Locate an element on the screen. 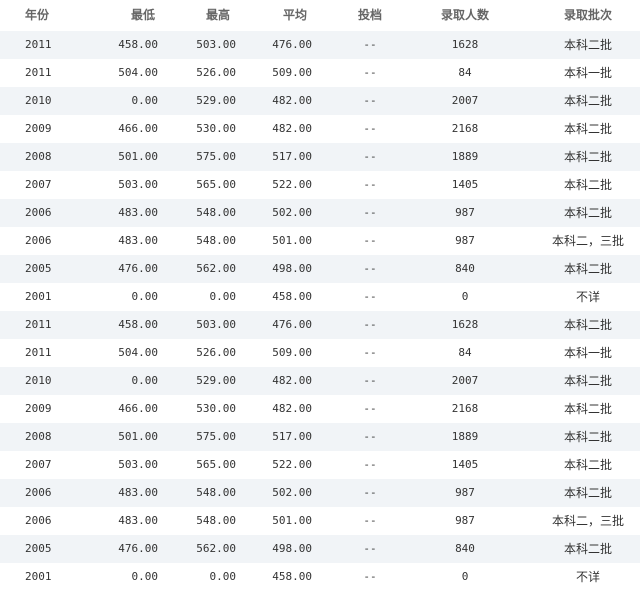 The width and height of the screenshot is (640, 603). cell-admitted-count: 0 is located at coordinates (465, 296).